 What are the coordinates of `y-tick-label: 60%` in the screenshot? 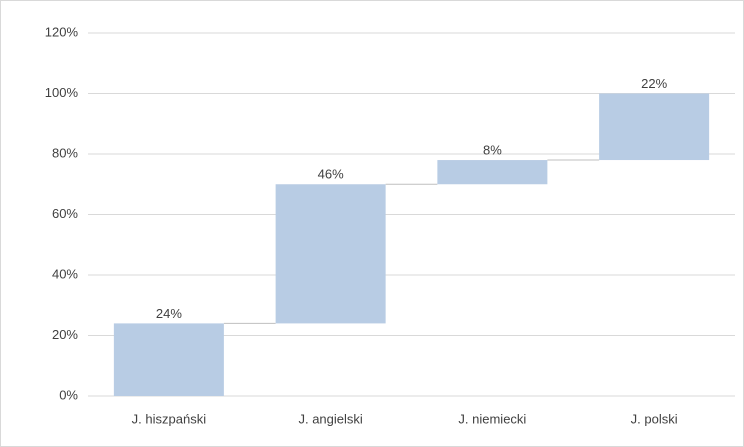 It's located at (65, 213).